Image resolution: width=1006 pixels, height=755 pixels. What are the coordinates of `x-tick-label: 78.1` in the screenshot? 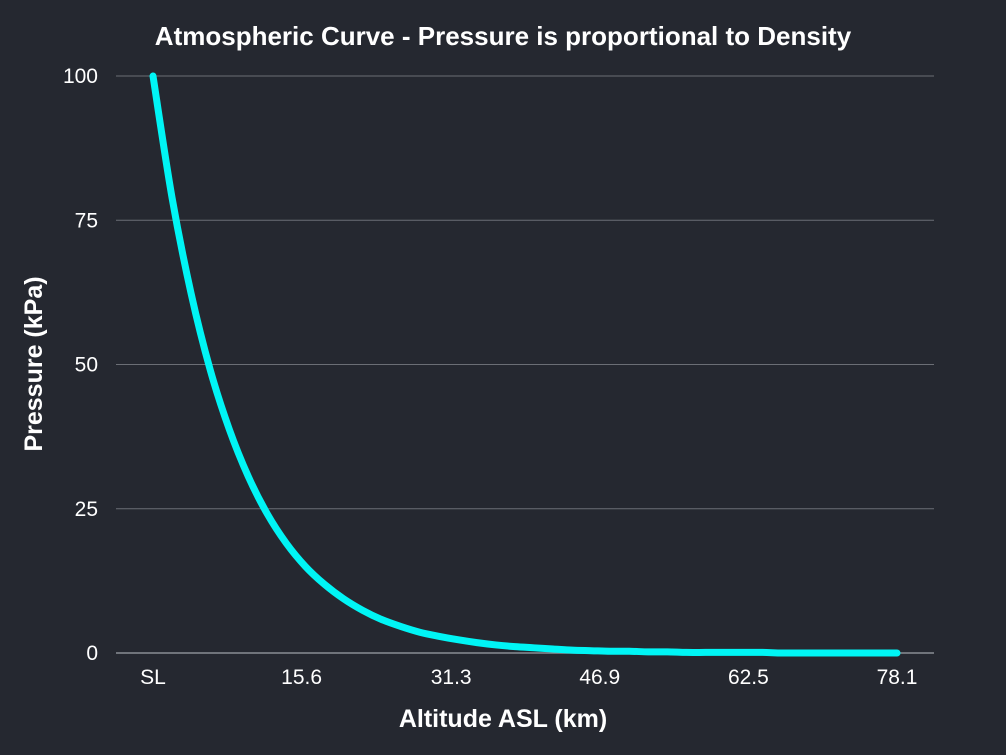 It's located at (897, 677).